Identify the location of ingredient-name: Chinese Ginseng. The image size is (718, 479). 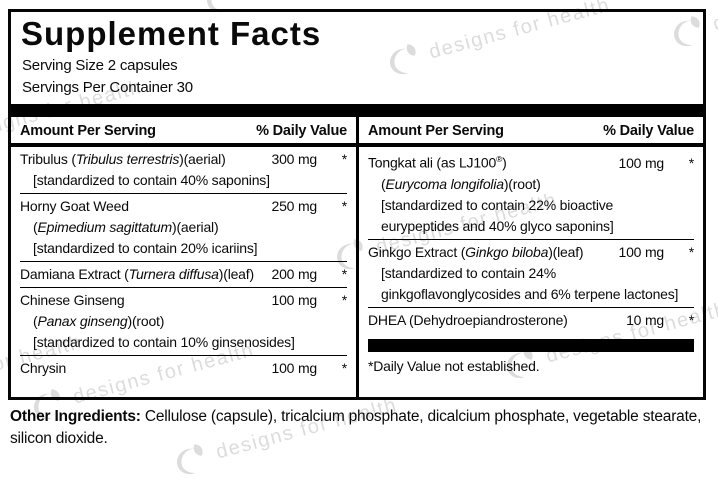
(72, 300).